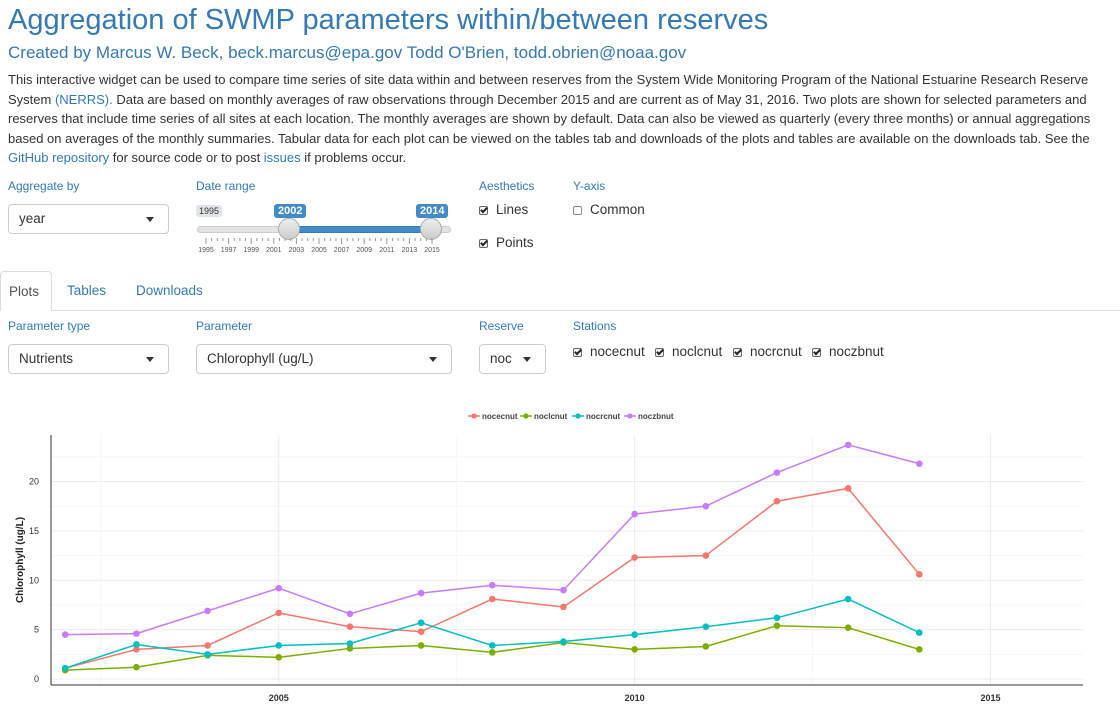  Describe the element at coordinates (617, 351) in the screenshot. I see `station-label: nocecnut` at that location.